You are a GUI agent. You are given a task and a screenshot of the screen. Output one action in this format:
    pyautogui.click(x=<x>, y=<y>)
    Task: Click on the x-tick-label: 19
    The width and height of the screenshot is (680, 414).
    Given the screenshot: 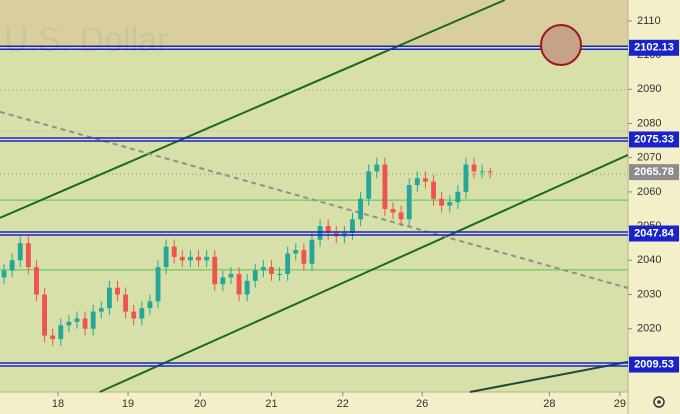 What is the action you would take?
    pyautogui.click(x=128, y=404)
    